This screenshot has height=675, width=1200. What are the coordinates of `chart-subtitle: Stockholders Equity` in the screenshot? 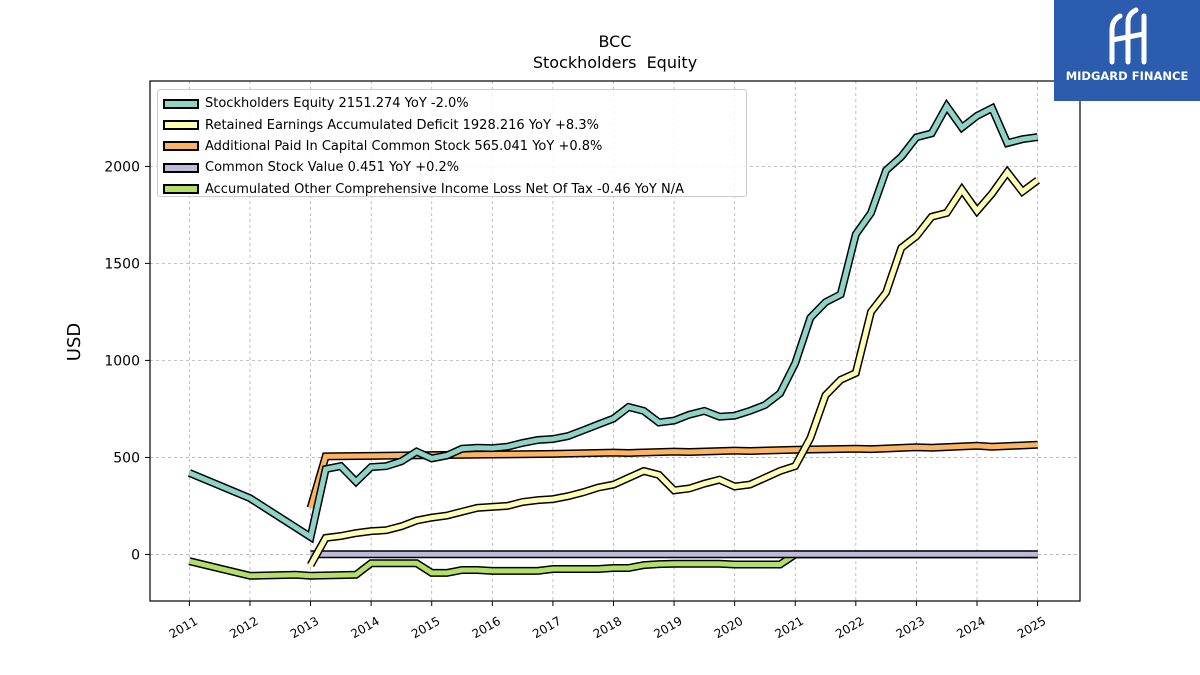 It's located at (615, 62).